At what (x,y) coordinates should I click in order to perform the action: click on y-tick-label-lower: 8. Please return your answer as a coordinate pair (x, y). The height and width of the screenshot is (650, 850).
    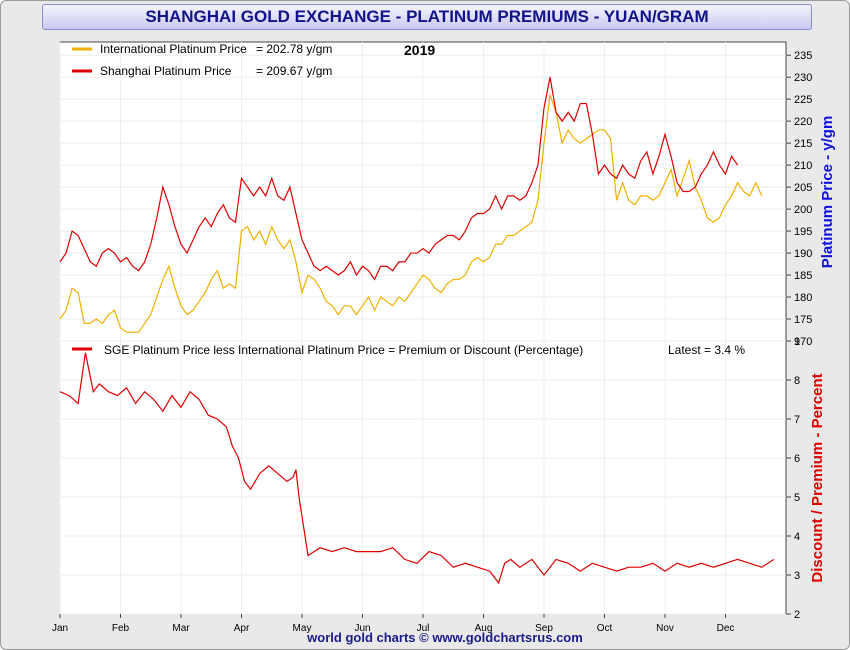
    Looking at the image, I should click on (797, 381).